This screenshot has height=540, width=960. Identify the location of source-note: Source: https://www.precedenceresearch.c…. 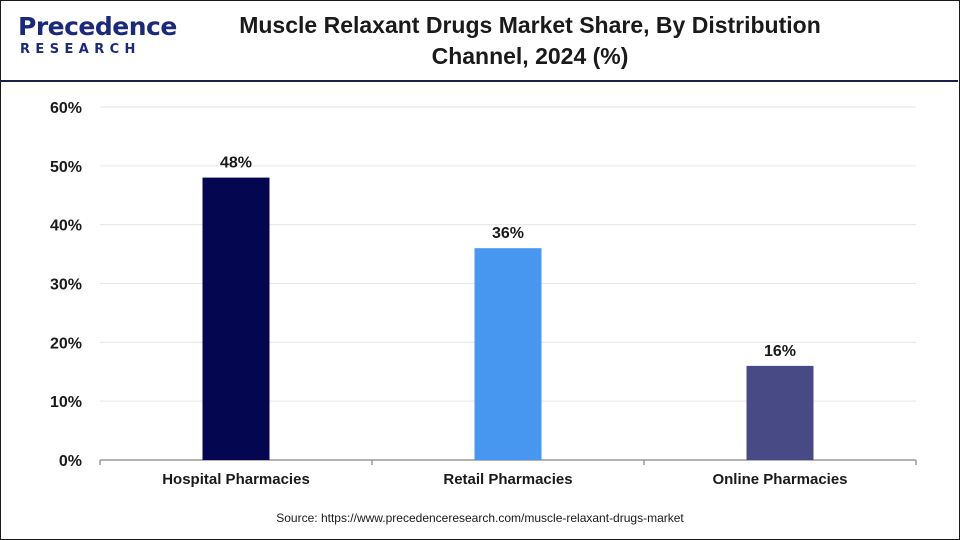
(480, 518).